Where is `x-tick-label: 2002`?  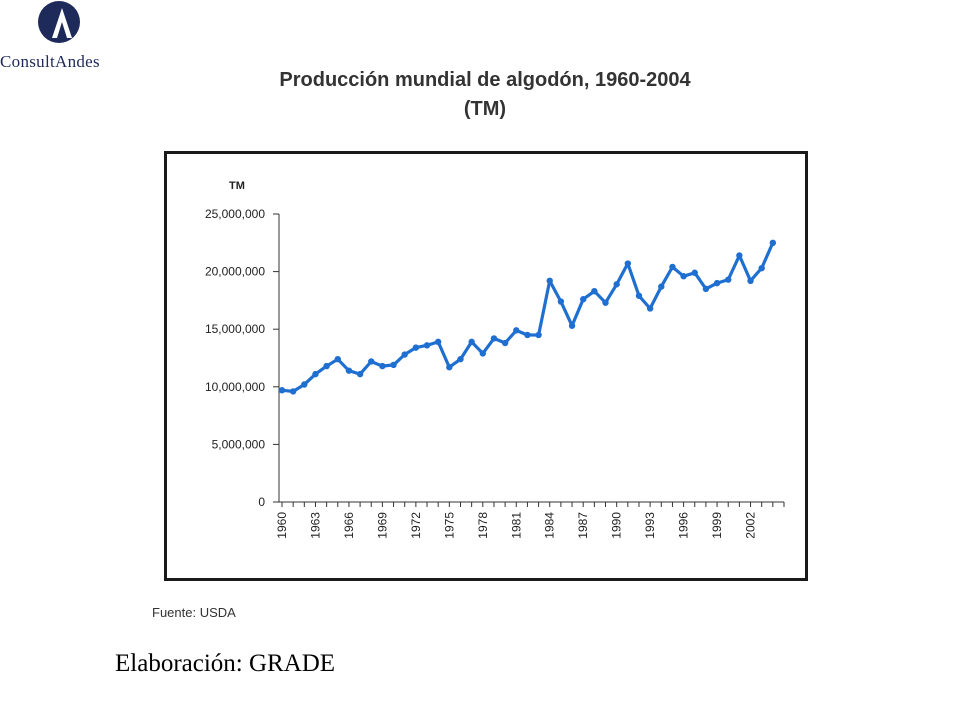 x-tick-label: 2002 is located at coordinates (751, 525).